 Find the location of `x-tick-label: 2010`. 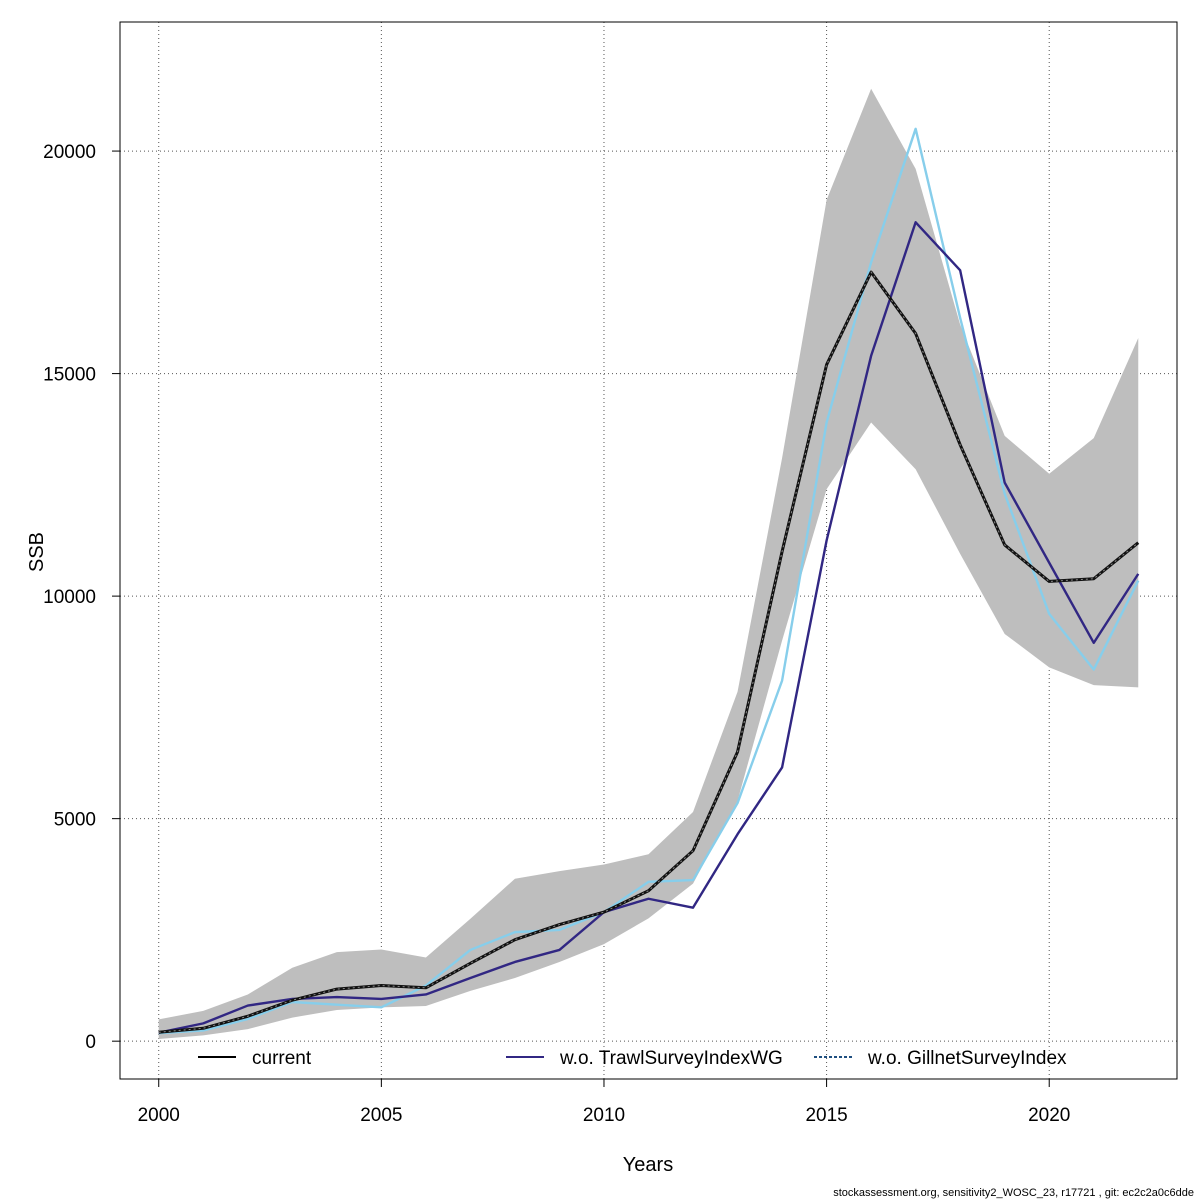

x-tick-label: 2010 is located at coordinates (604, 1115).